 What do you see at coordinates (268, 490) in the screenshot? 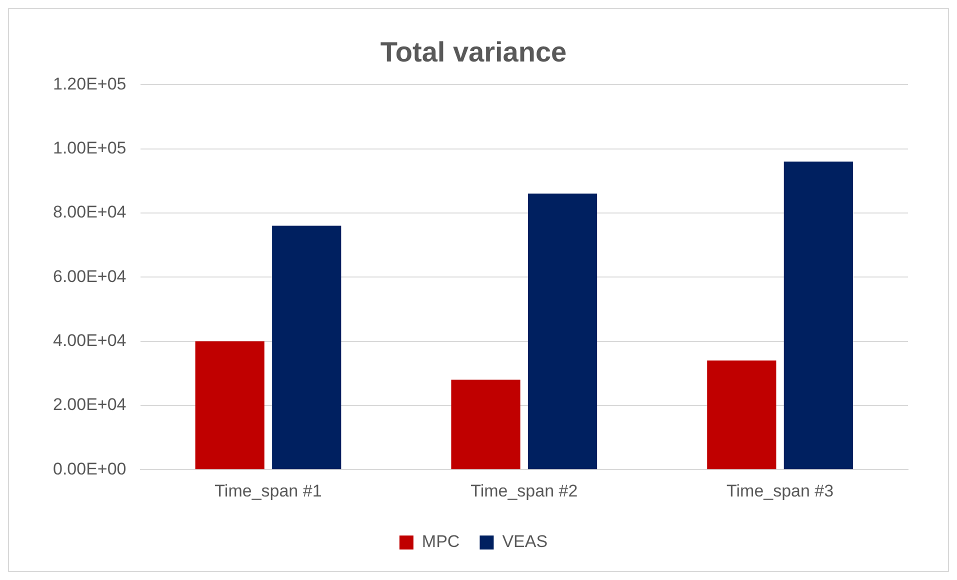
I see `x-tick-label: Time_span #1` at bounding box center [268, 490].